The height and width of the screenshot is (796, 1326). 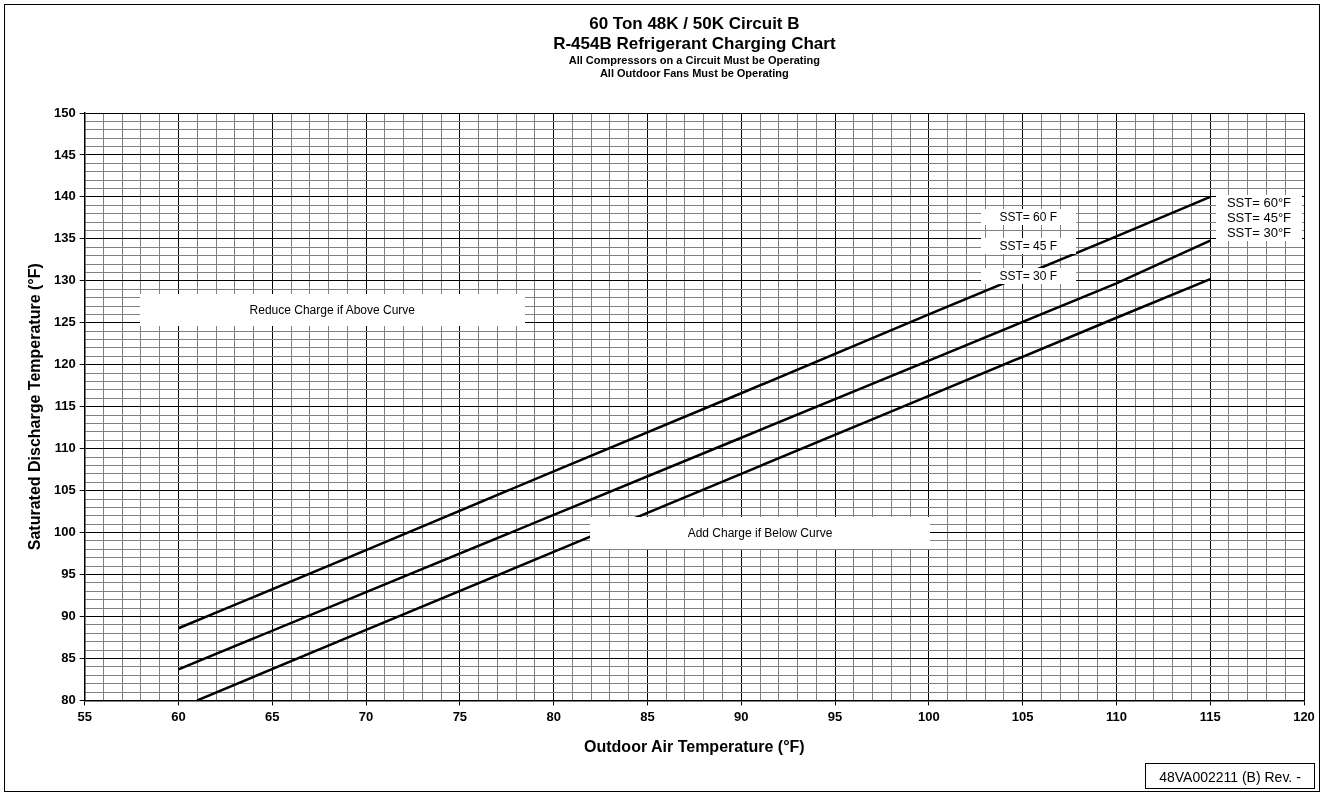 What do you see at coordinates (694, 746) in the screenshot?
I see `x-axis-title: Outdoor Air Temperature (°F)` at bounding box center [694, 746].